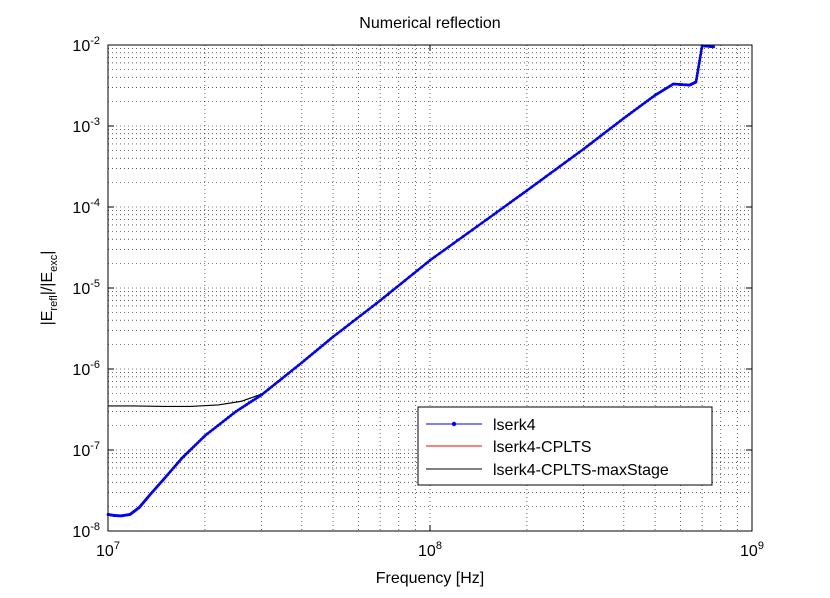 The image size is (830, 598). What do you see at coordinates (430, 578) in the screenshot?
I see `x-axis-label: Frequency [Hz]` at bounding box center [430, 578].